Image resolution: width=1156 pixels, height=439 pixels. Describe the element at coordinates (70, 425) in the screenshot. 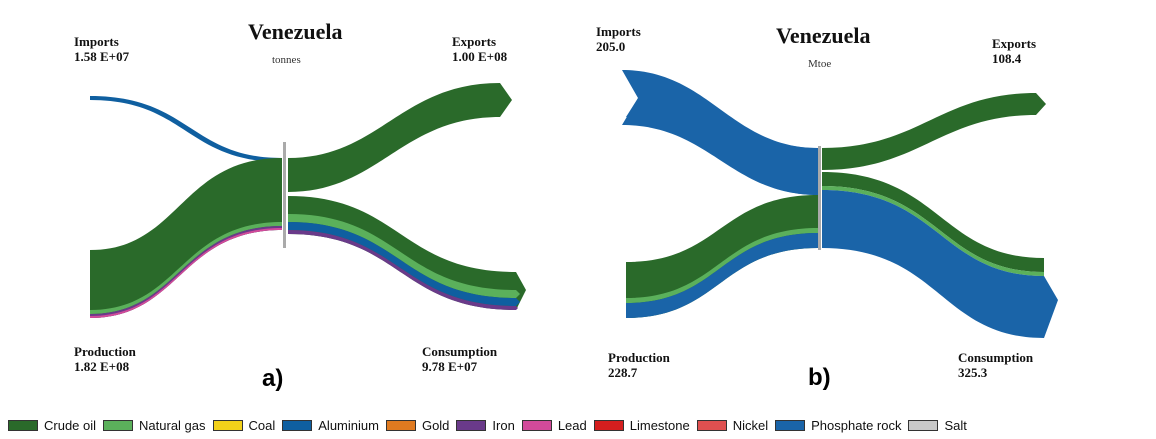

I see `legend-label: Crude oil` at that location.